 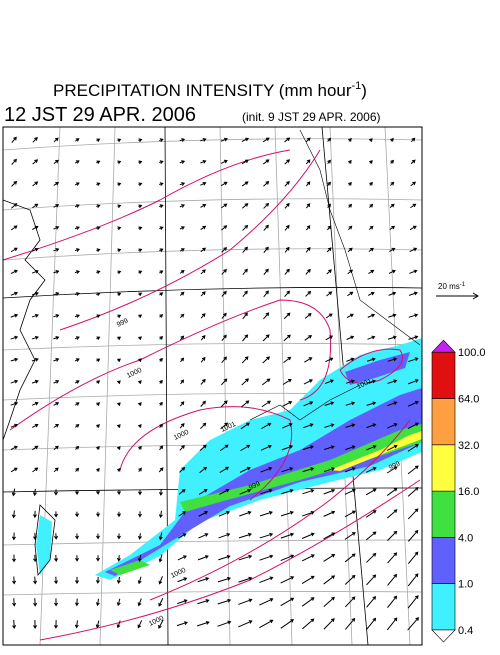 What do you see at coordinates (463, 285) in the screenshot?
I see `vector-scale-sup: -1` at bounding box center [463, 285].